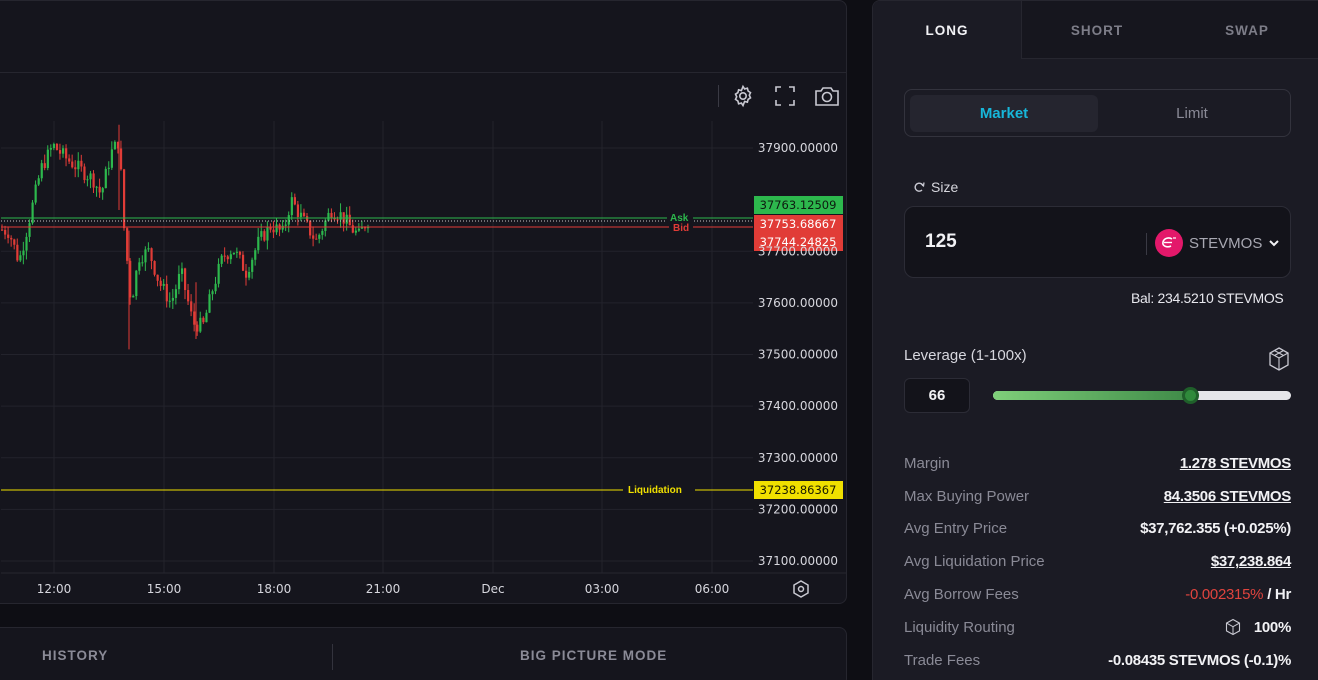 The width and height of the screenshot is (1318, 680). I want to click on axis-settings-button, so click(801, 589).